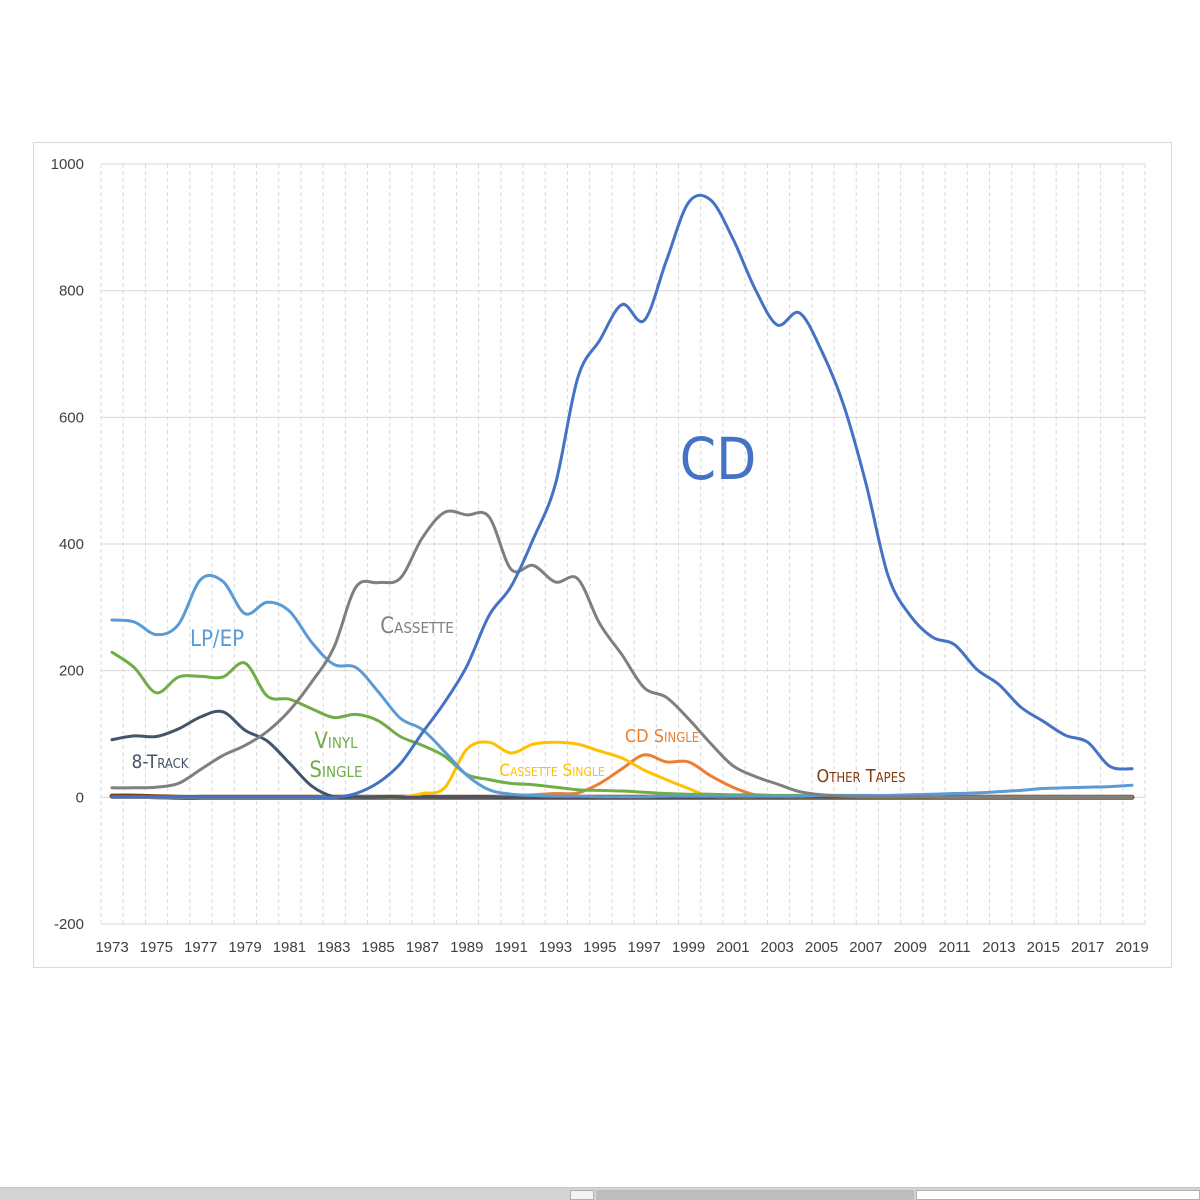 Image resolution: width=1200 pixels, height=1200 pixels. I want to click on x-tick-label: 2019, so click(1131, 947).